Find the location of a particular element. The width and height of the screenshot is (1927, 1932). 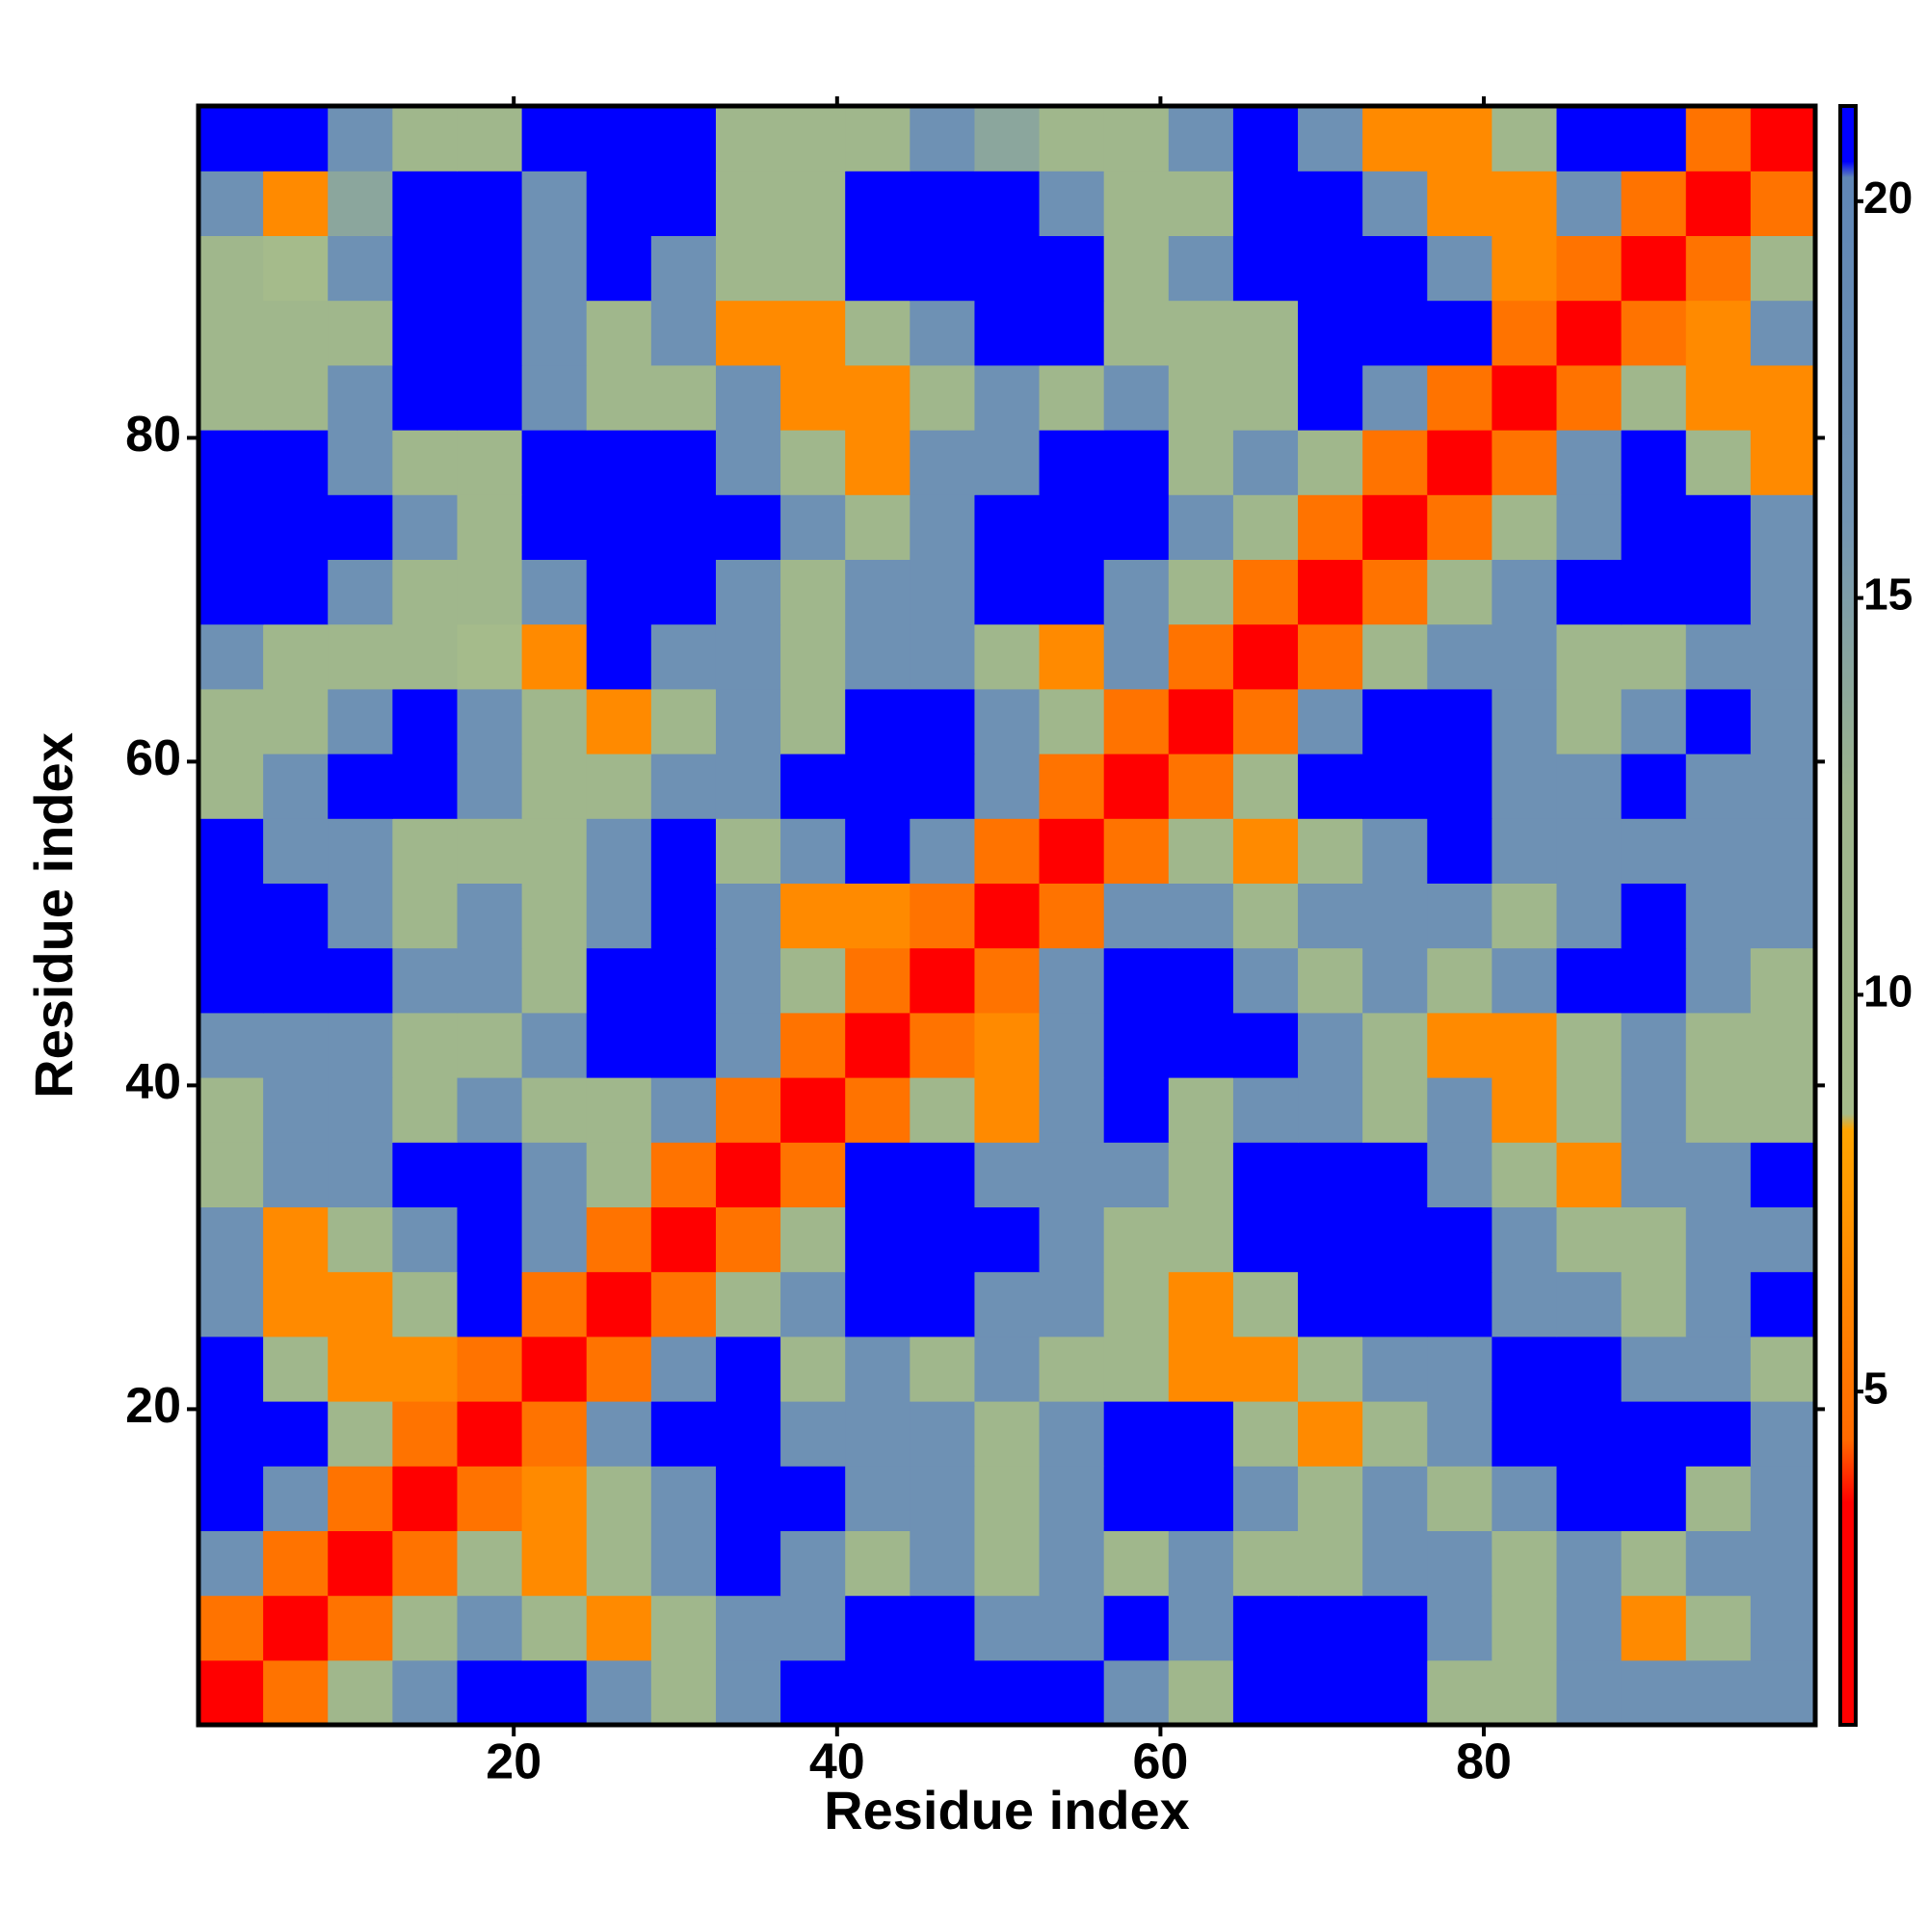

x-tick-label: 40 is located at coordinates (837, 1762).